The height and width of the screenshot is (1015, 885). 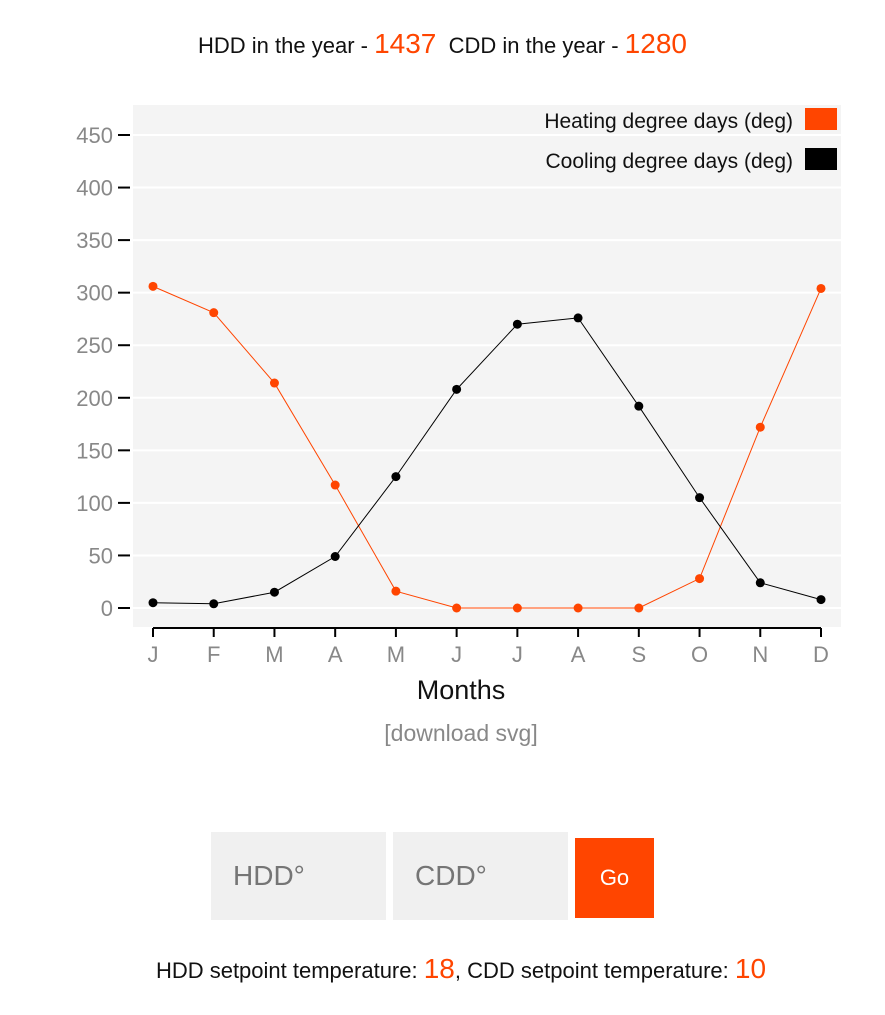 I want to click on hdd-setpoint-value: 18, so click(x=439, y=968).